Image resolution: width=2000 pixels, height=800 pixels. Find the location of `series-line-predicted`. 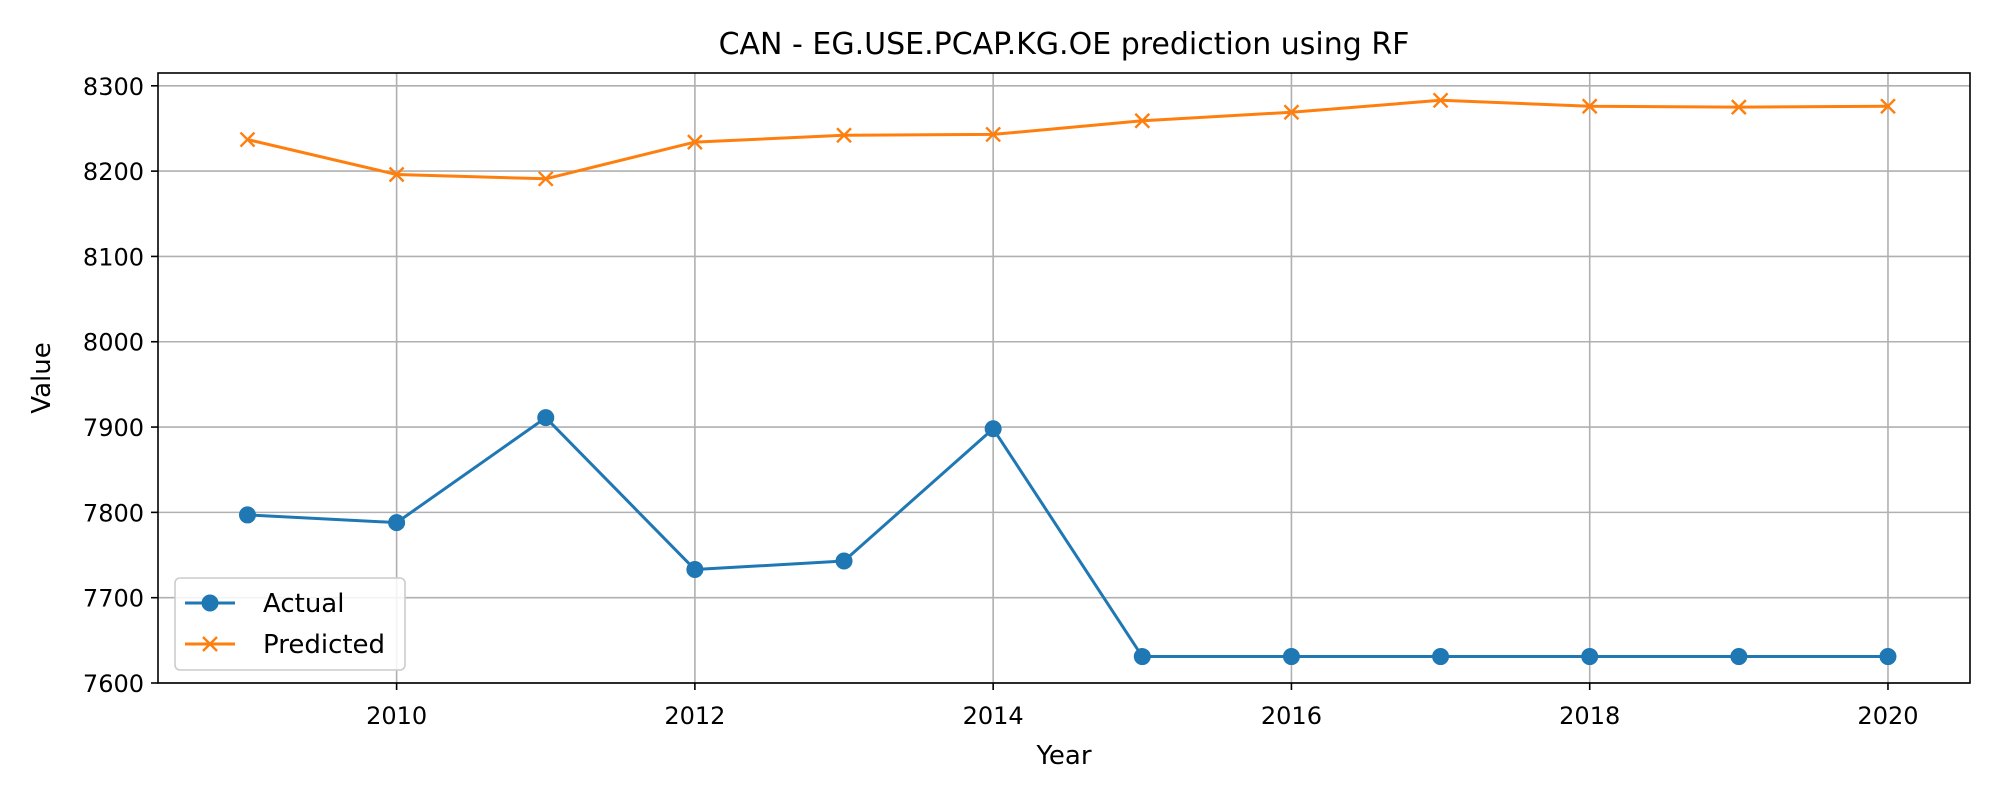

series-line-predicted is located at coordinates (1067, 139).